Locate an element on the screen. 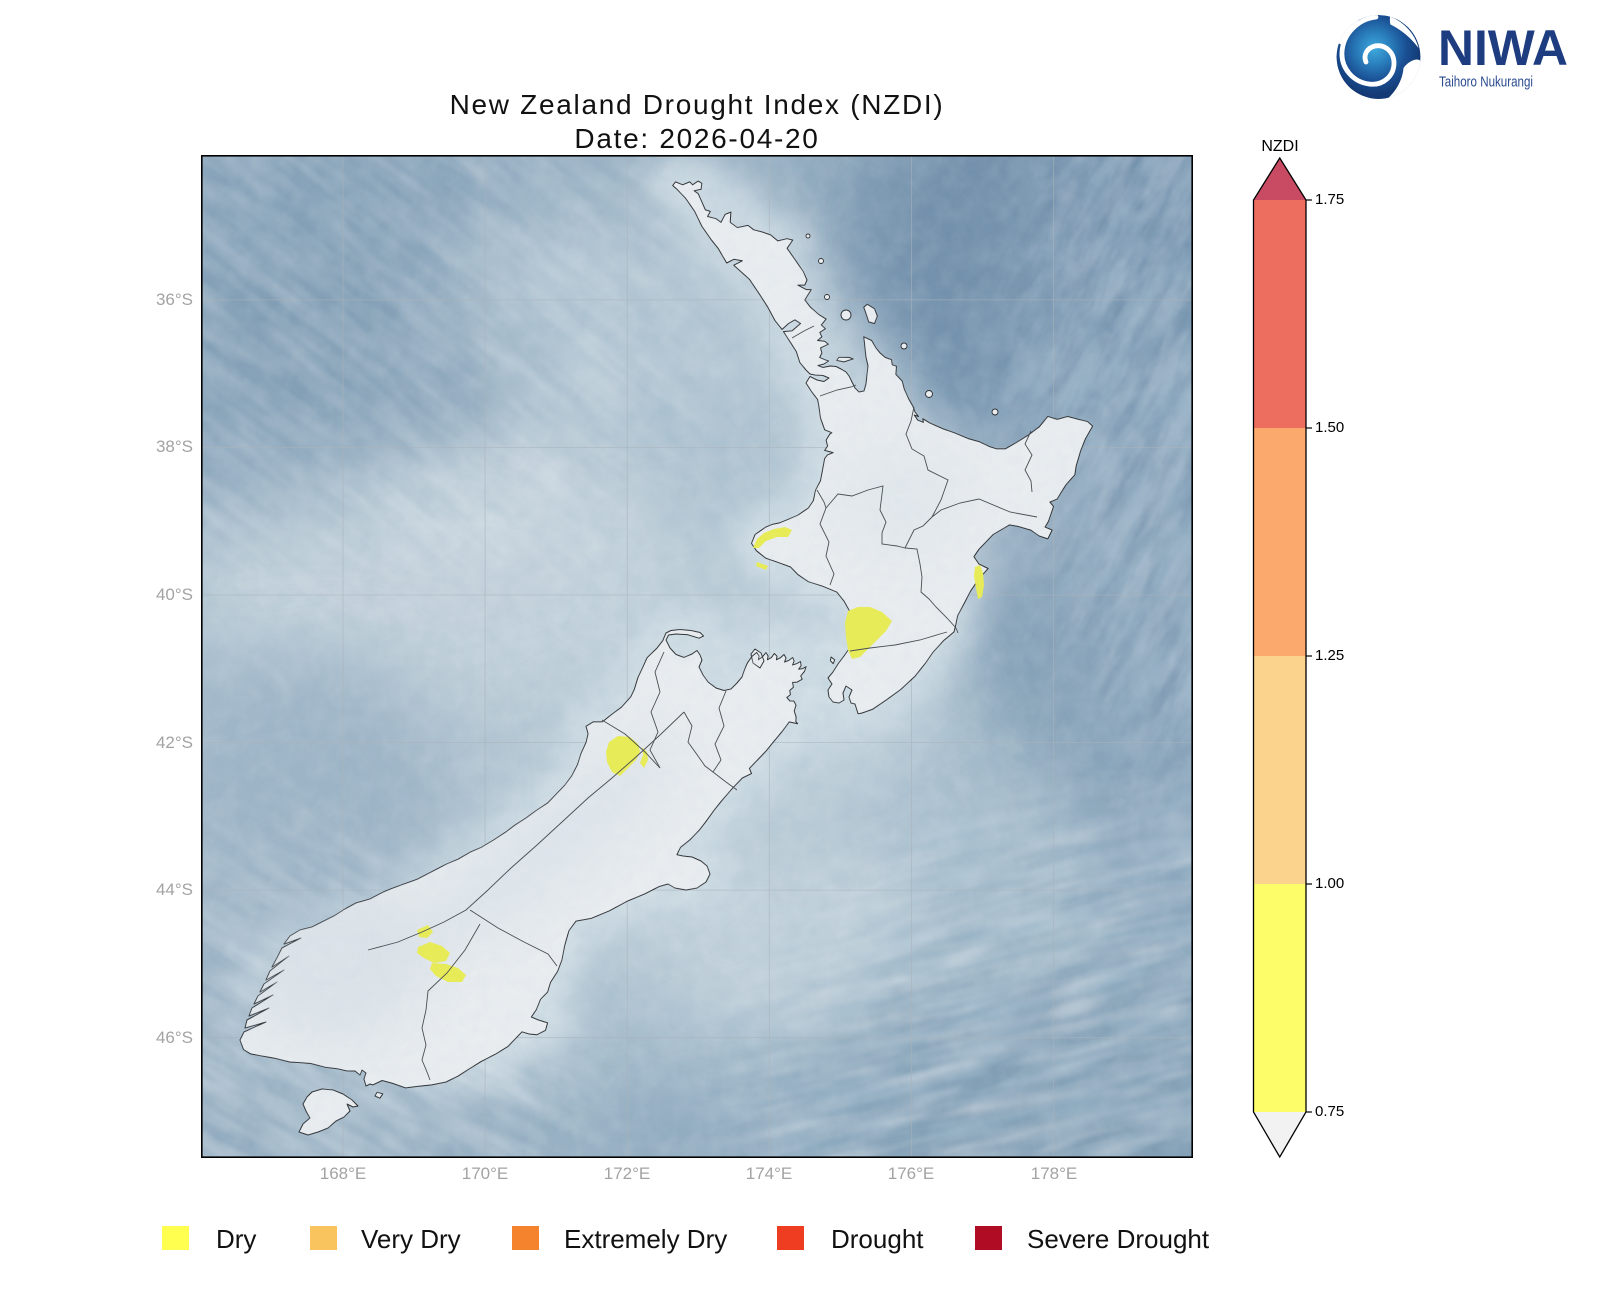 The width and height of the screenshot is (1600, 1300). svg-text: Taihoro Nukurangi is located at coordinates (1486, 83).